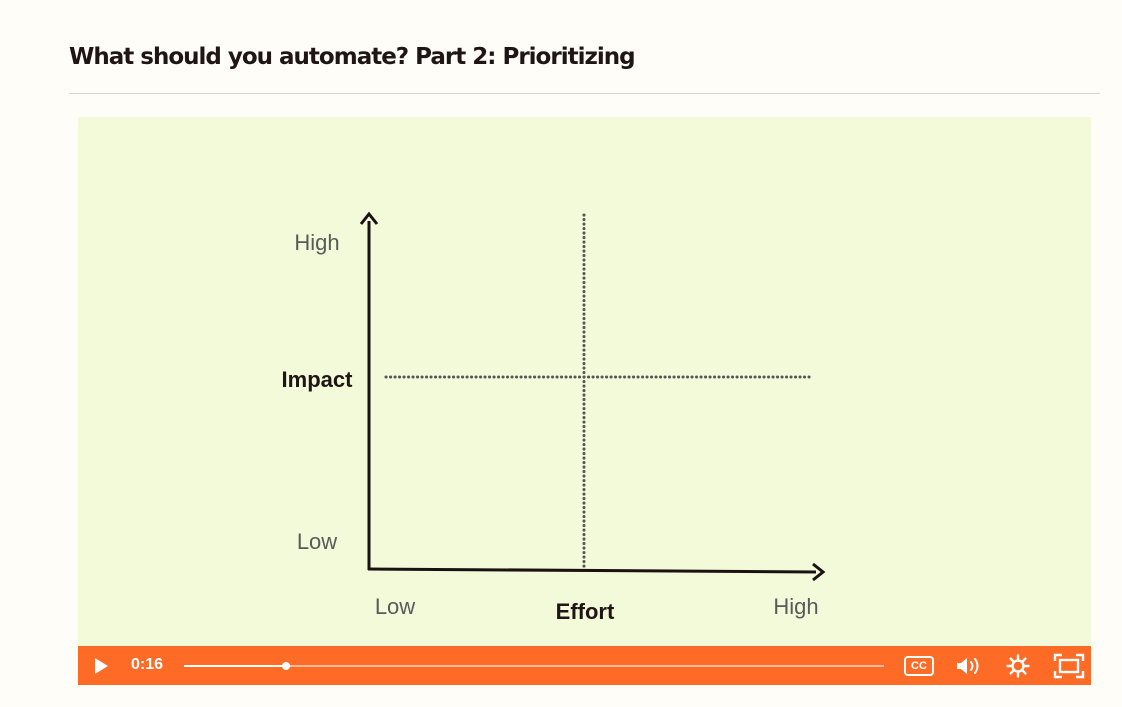 Image resolution: width=1122 pixels, height=707 pixels. I want to click on x-axis-line, so click(592, 570).